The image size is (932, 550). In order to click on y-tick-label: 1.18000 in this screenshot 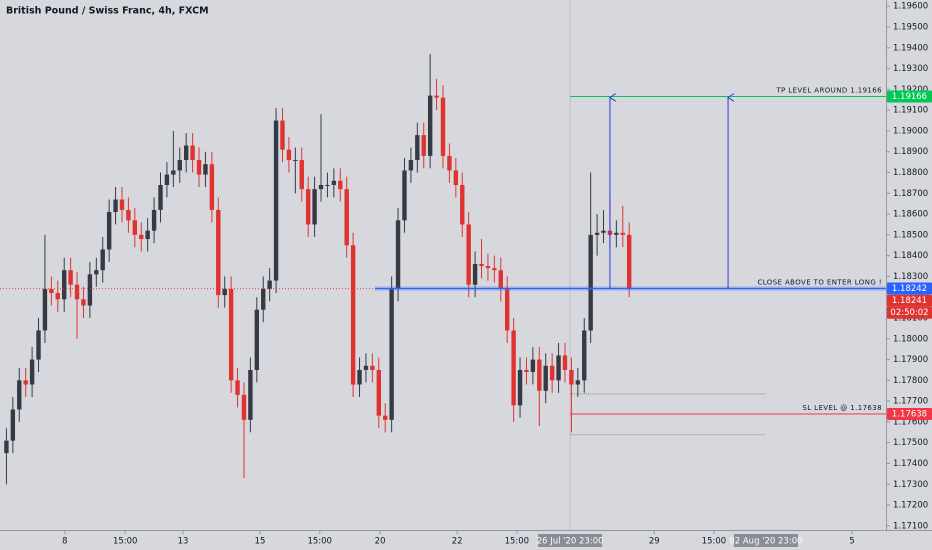, I will do `click(910, 339)`.